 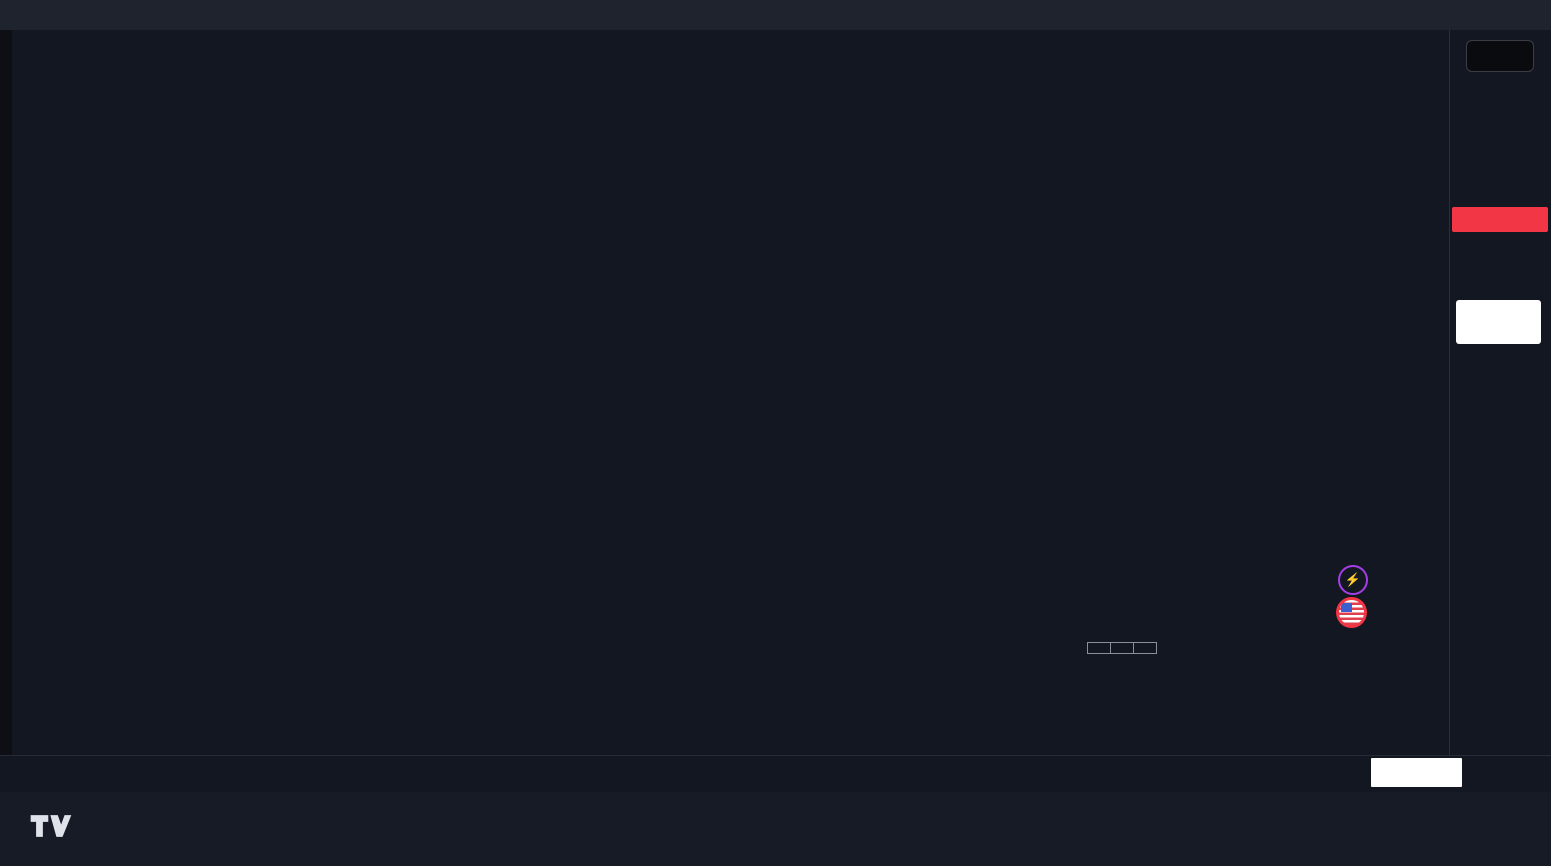 I want to click on currency-toggle-button, so click(x=1500, y=56).